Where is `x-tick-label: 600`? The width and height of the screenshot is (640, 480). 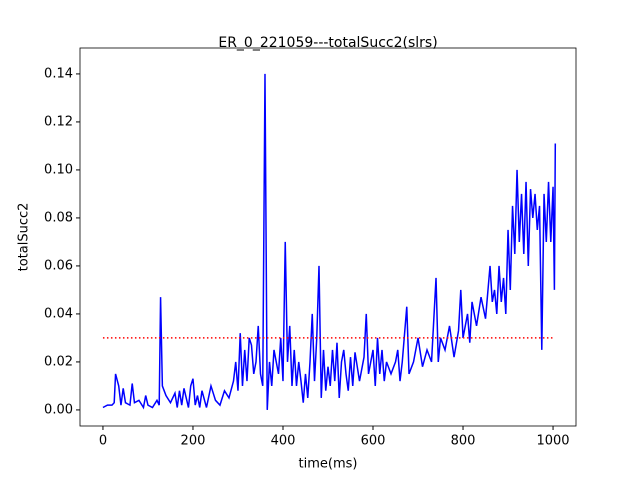
x-tick-label: 600 is located at coordinates (373, 441).